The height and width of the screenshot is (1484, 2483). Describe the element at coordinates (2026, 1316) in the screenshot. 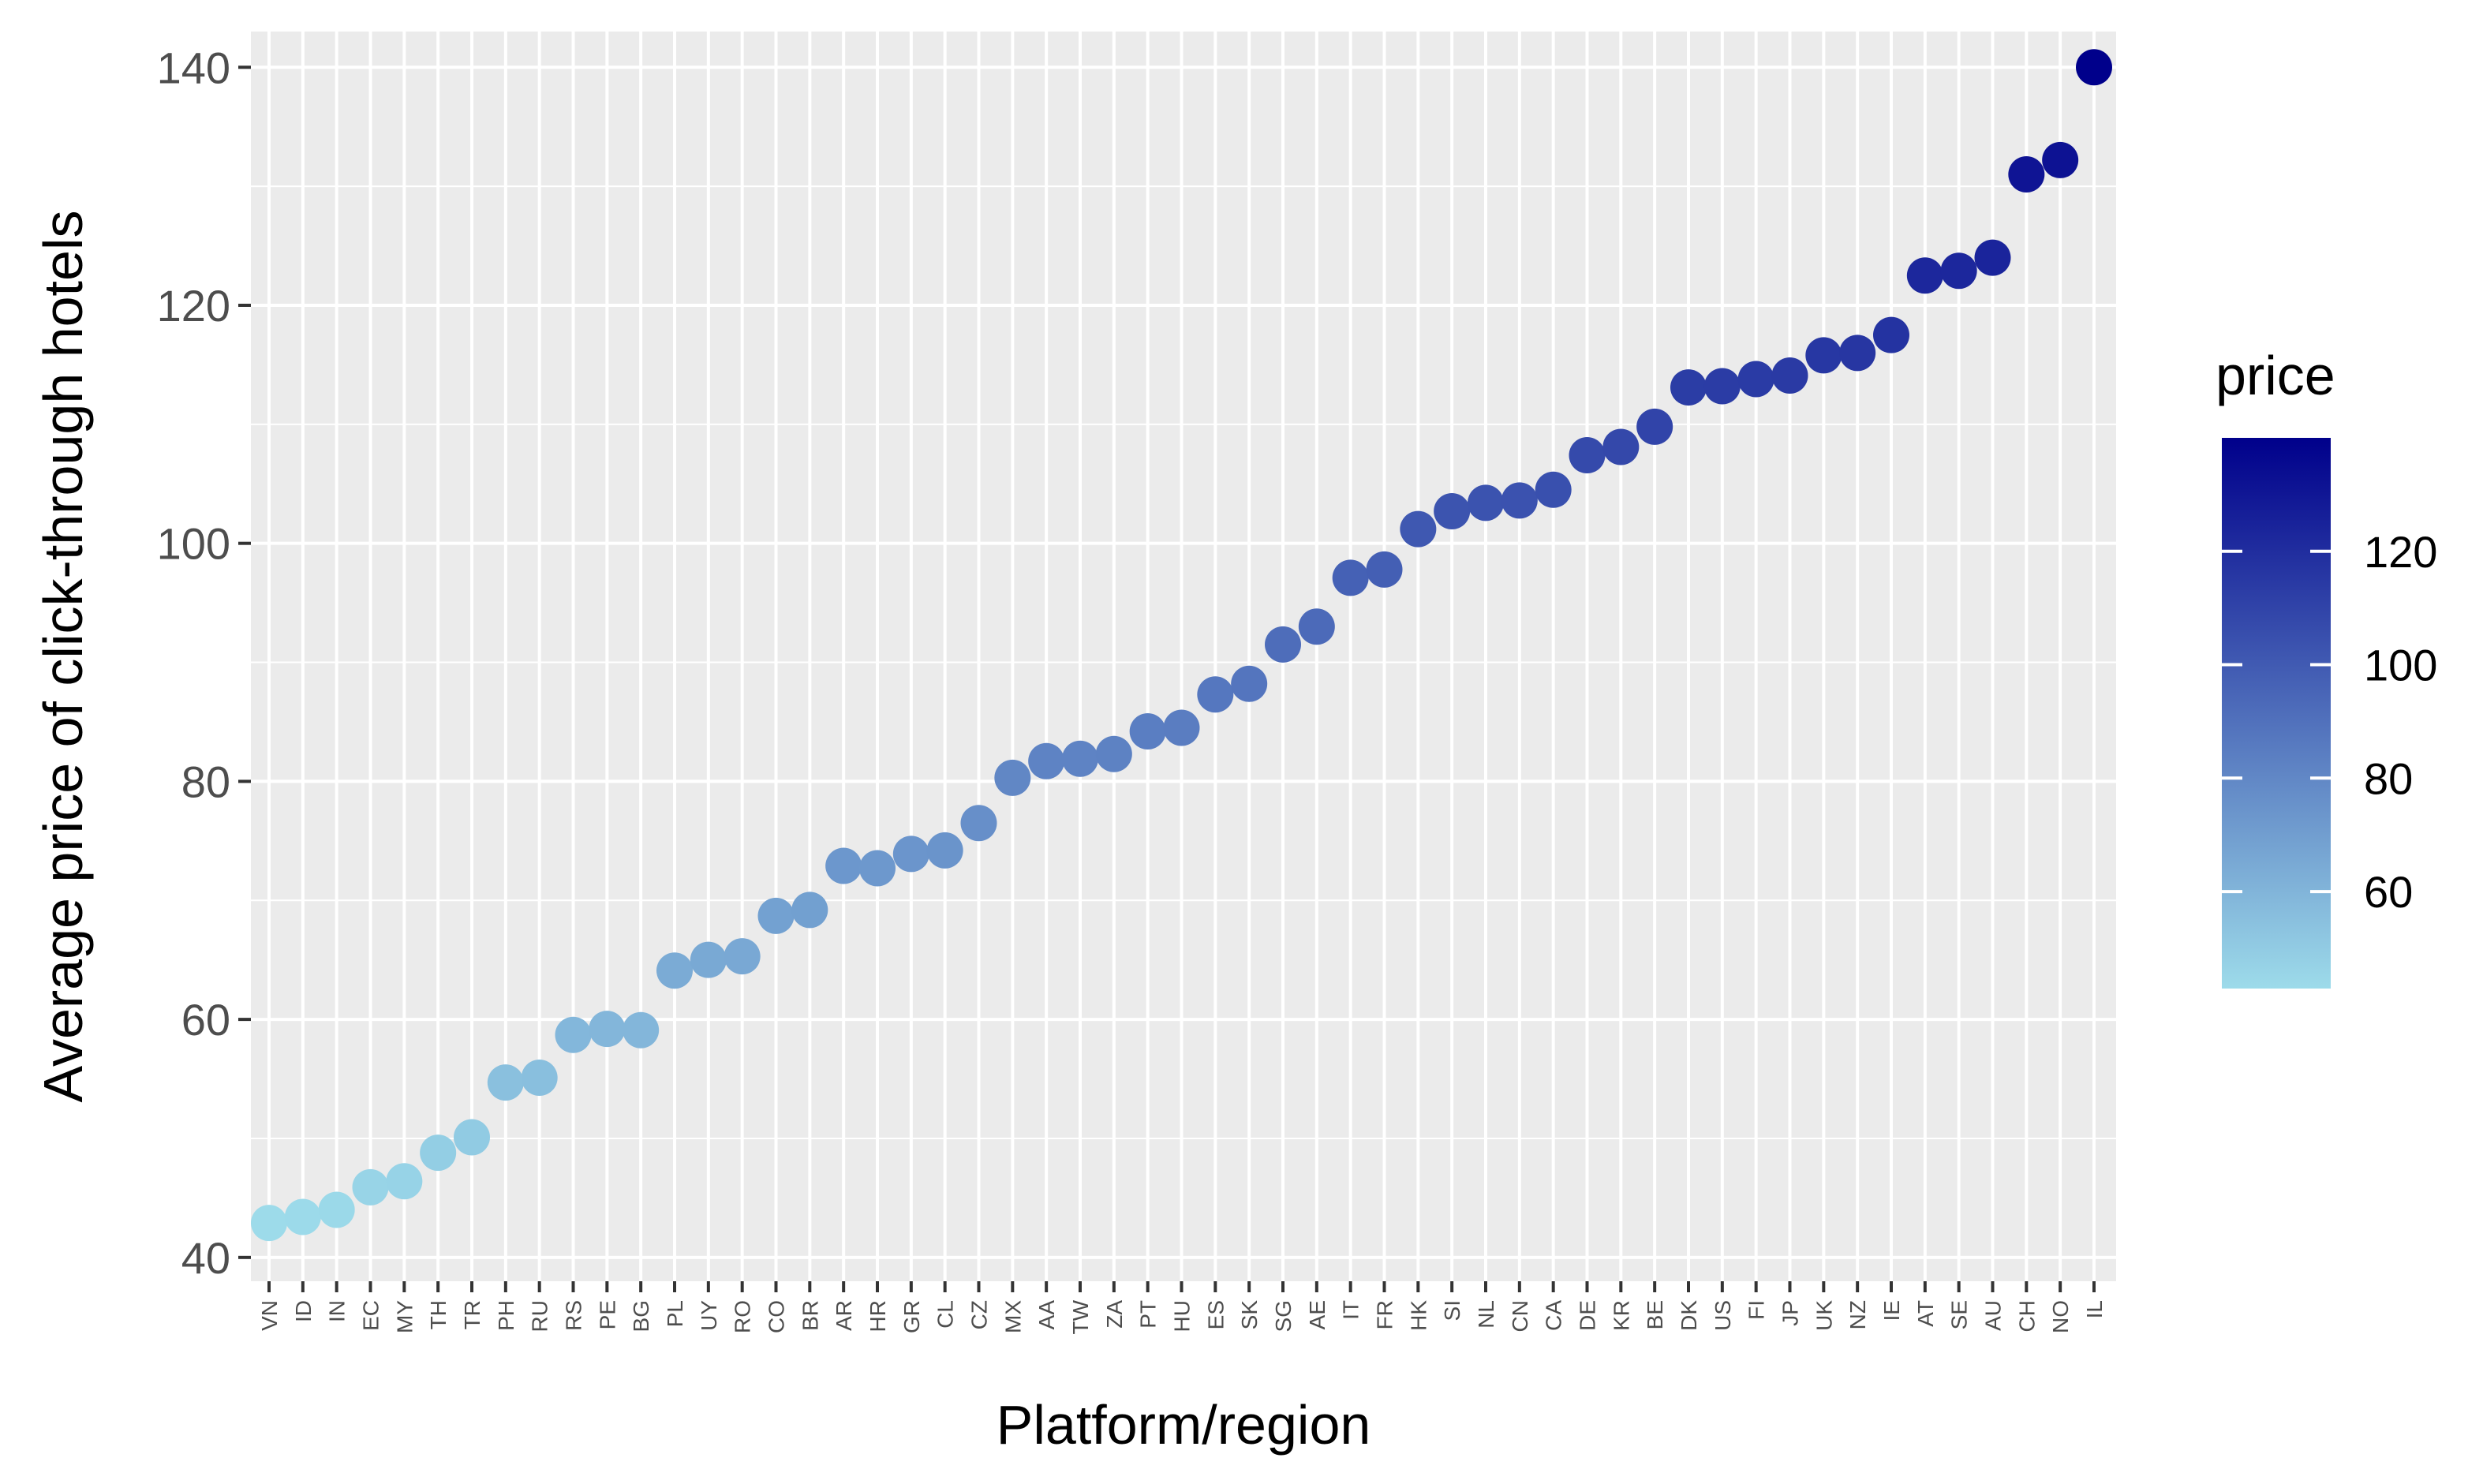

I see `x-tick-label: CH` at that location.